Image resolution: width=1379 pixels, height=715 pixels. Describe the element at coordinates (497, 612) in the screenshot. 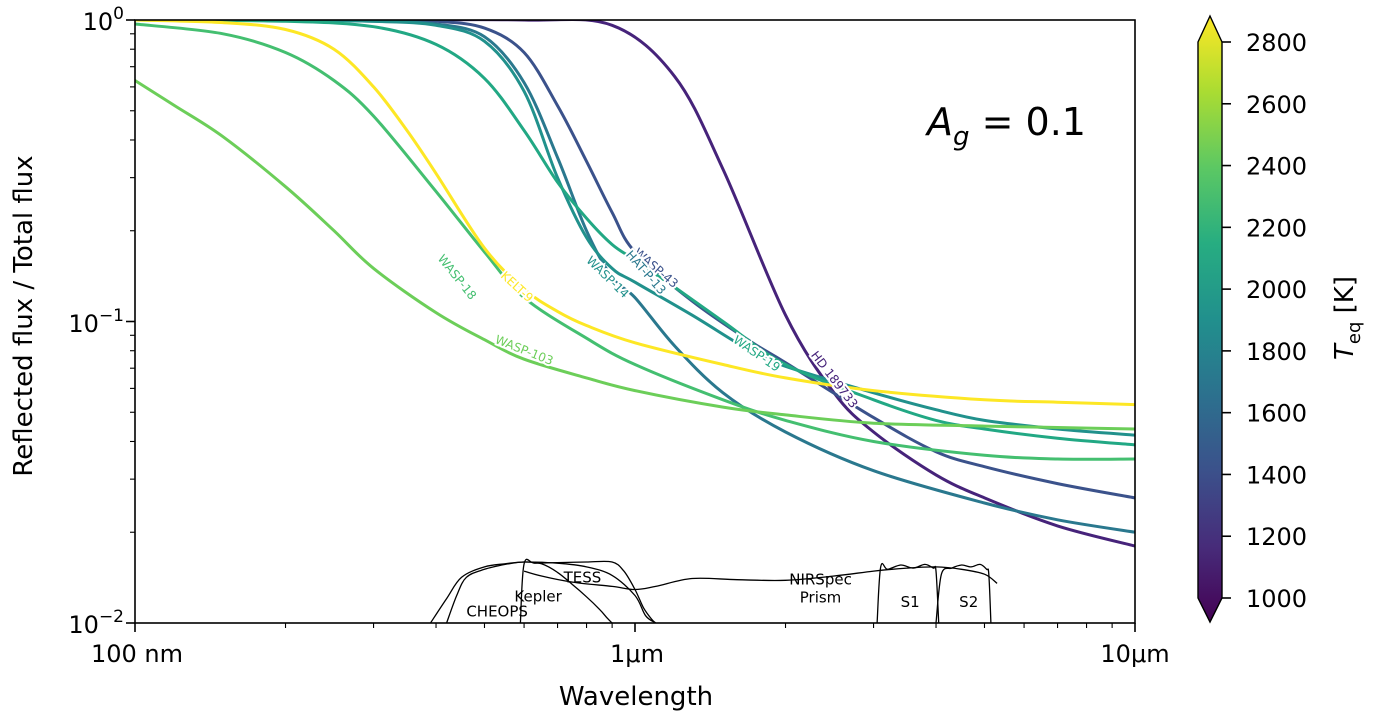

I see `bandpass-label-cheops: CHEOPS` at that location.